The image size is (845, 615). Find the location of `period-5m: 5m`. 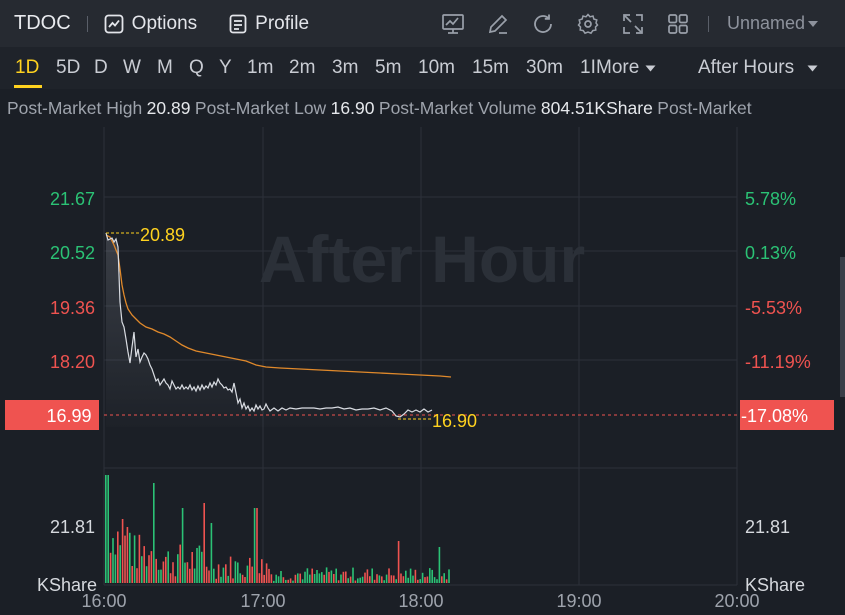

period-5m: 5m is located at coordinates (388, 67).